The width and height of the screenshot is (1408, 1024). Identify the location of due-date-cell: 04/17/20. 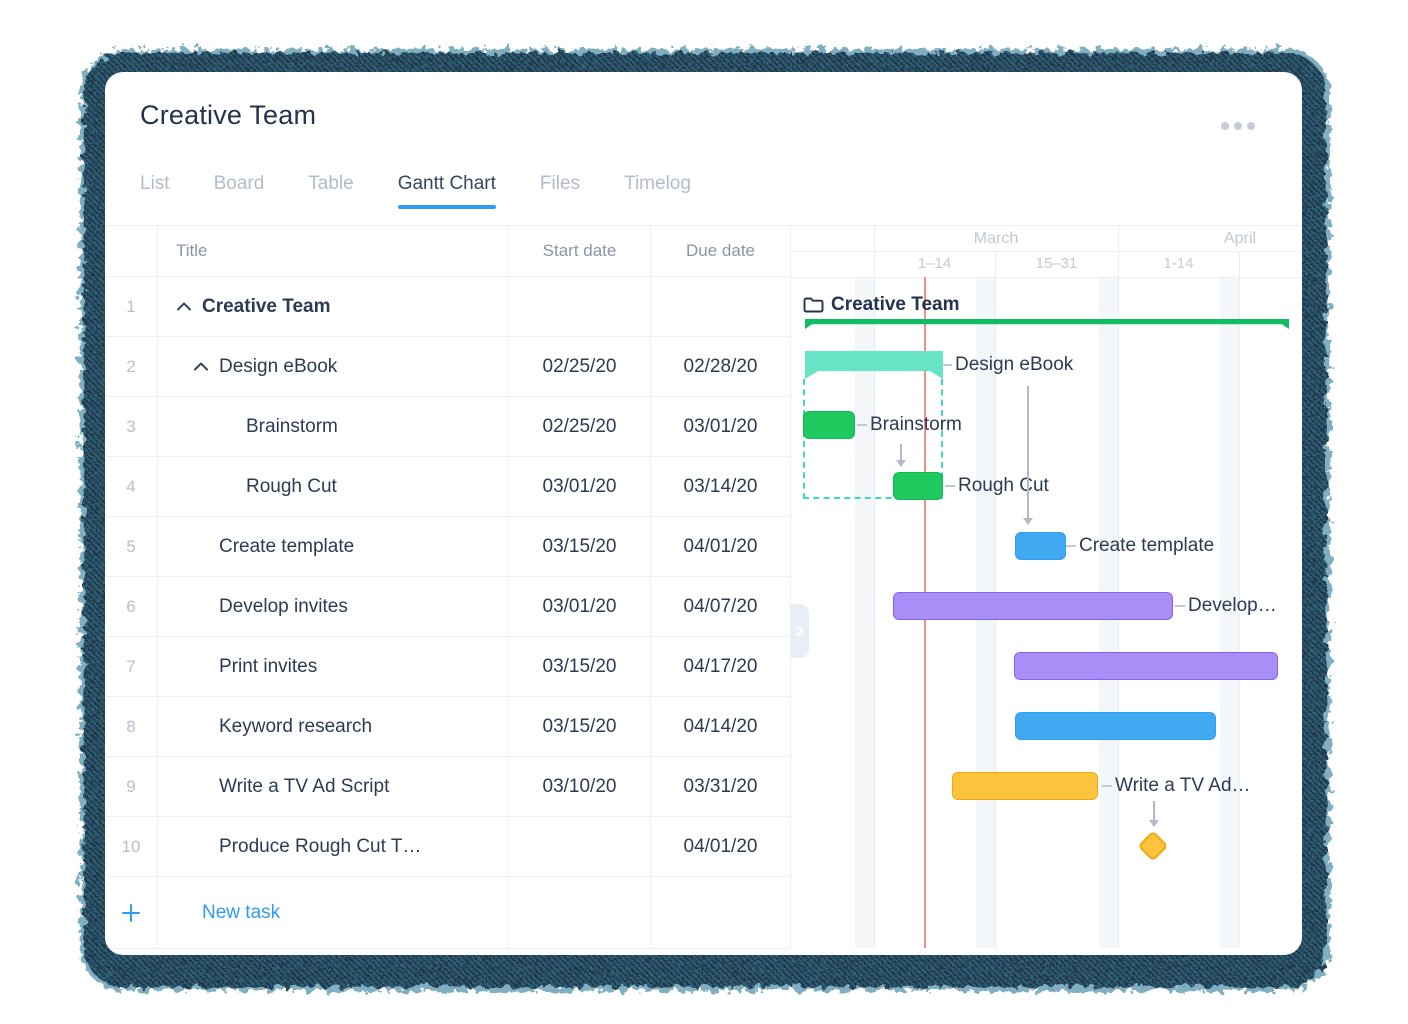
(720, 666).